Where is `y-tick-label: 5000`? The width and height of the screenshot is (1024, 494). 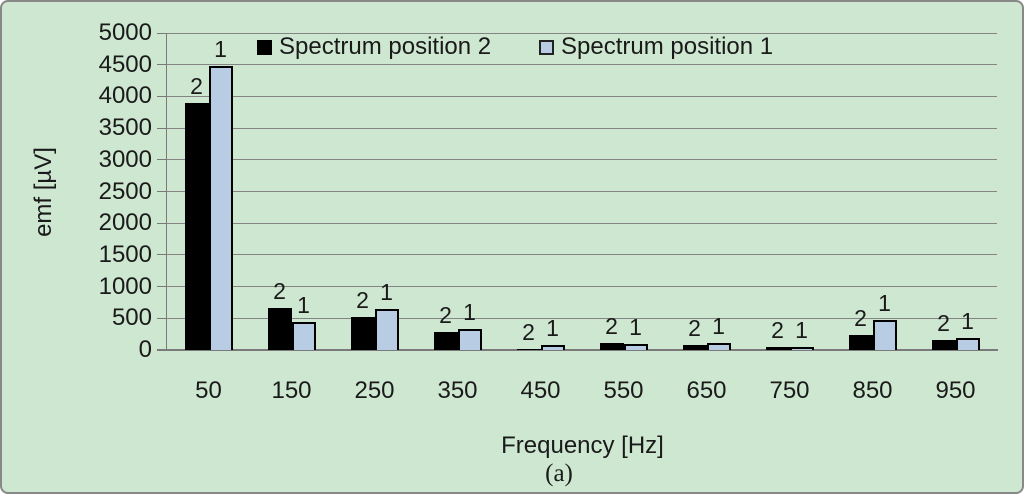
y-tick-label: 5000 is located at coordinates (125, 32).